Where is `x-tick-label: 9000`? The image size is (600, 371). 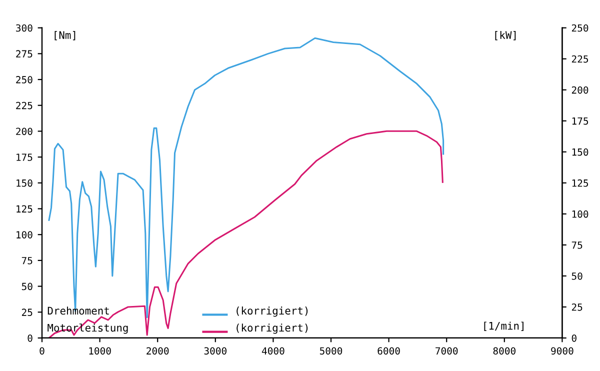 x-tick-label: 9000 is located at coordinates (562, 351).